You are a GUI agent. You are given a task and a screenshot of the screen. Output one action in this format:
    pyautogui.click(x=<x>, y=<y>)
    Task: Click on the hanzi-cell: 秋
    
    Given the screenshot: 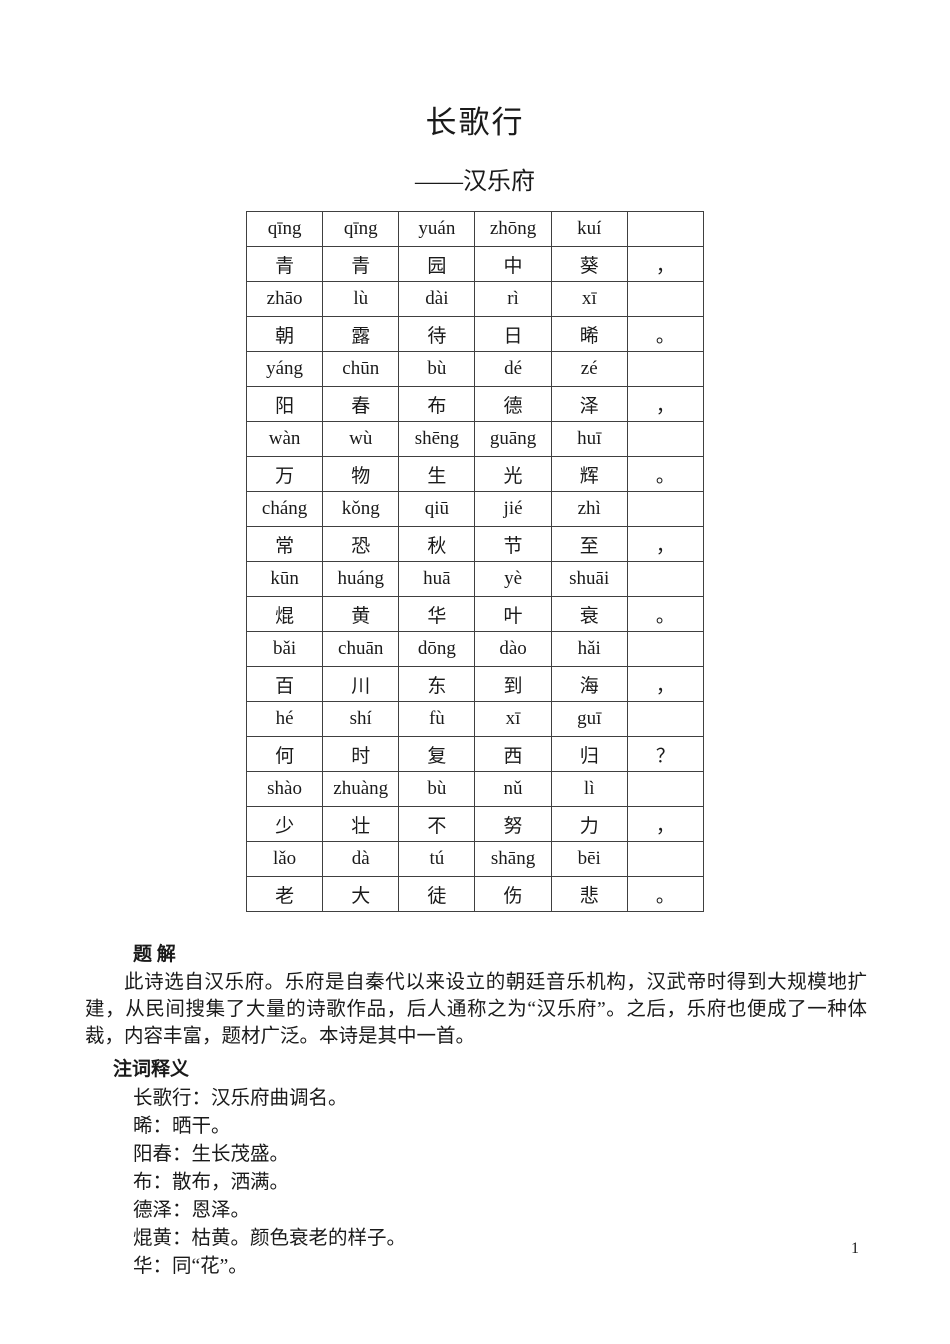 What is the action you would take?
    pyautogui.click(x=437, y=544)
    